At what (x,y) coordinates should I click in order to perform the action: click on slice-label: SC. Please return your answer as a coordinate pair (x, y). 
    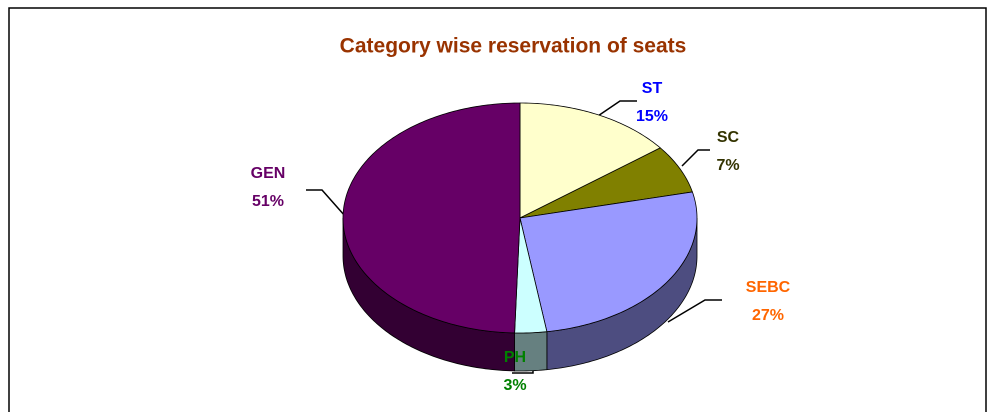
    Looking at the image, I should click on (728, 137).